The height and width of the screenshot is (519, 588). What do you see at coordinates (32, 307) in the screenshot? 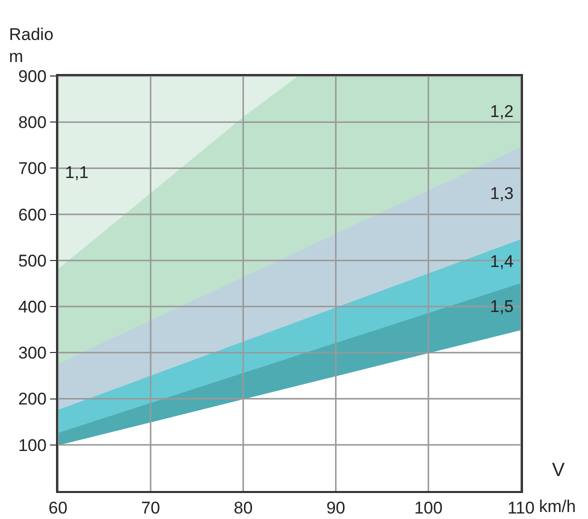
I see `y-tick-label: 400` at bounding box center [32, 307].